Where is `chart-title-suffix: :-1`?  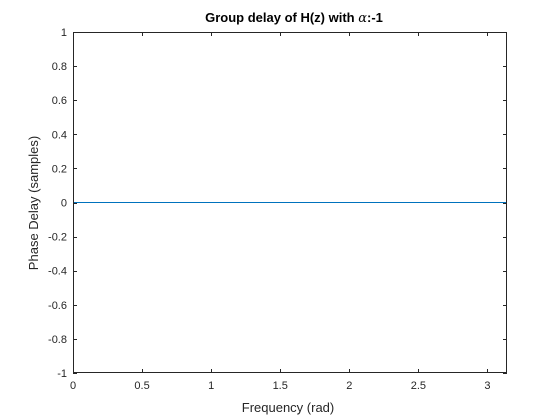
chart-title-suffix: :-1 is located at coordinates (375, 17).